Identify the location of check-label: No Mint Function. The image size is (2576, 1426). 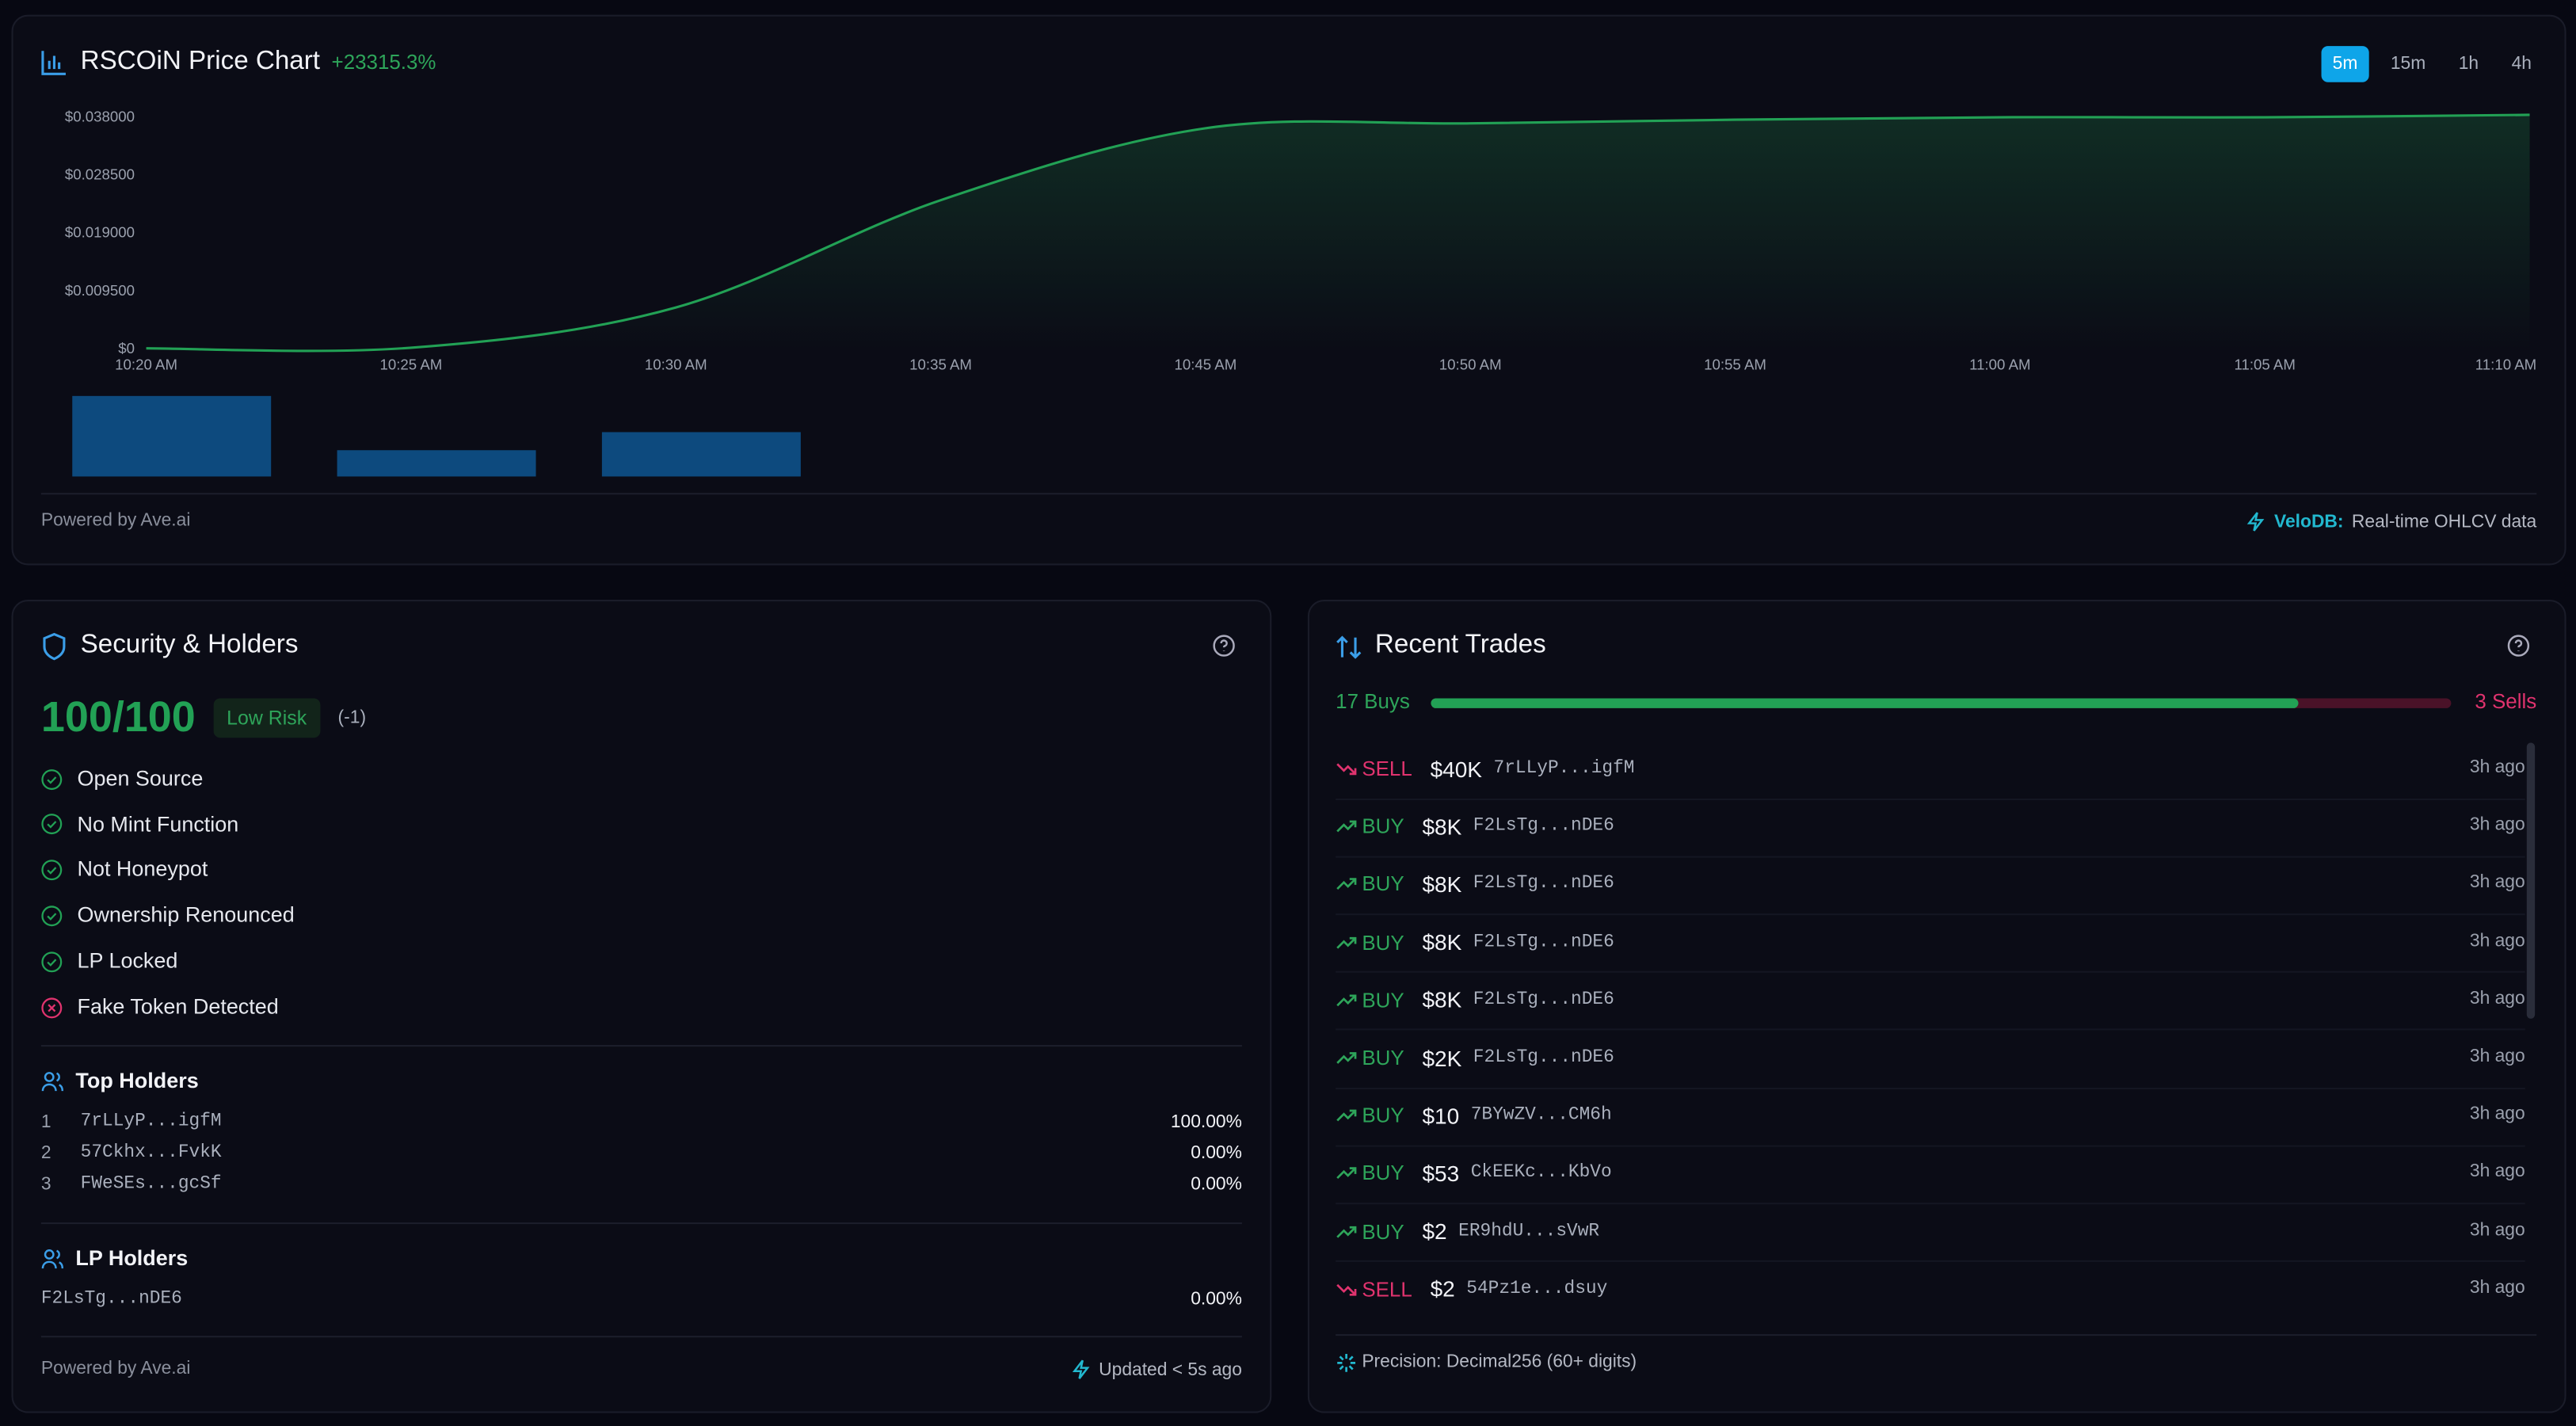
(158, 823).